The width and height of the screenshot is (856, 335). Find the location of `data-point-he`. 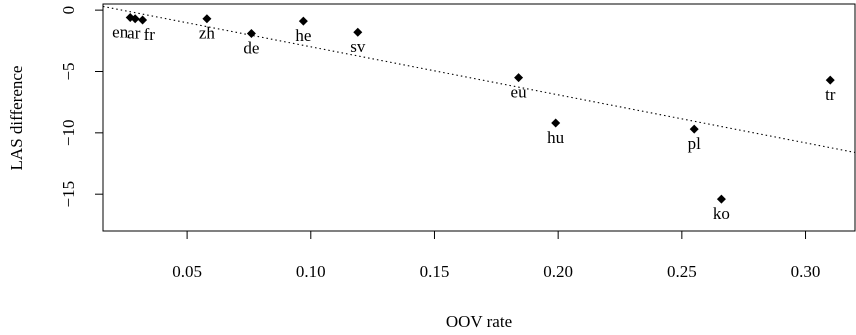

data-point-he is located at coordinates (303, 21).